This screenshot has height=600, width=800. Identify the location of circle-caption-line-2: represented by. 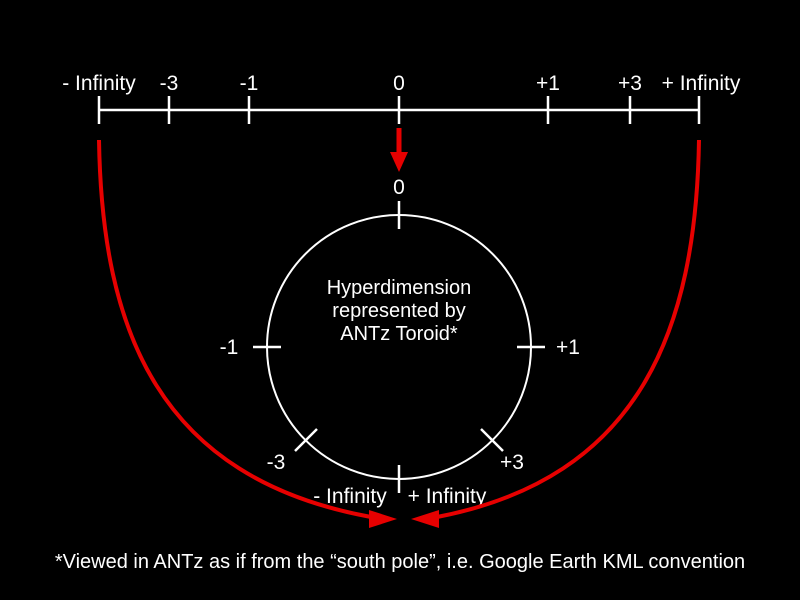
(398, 311).